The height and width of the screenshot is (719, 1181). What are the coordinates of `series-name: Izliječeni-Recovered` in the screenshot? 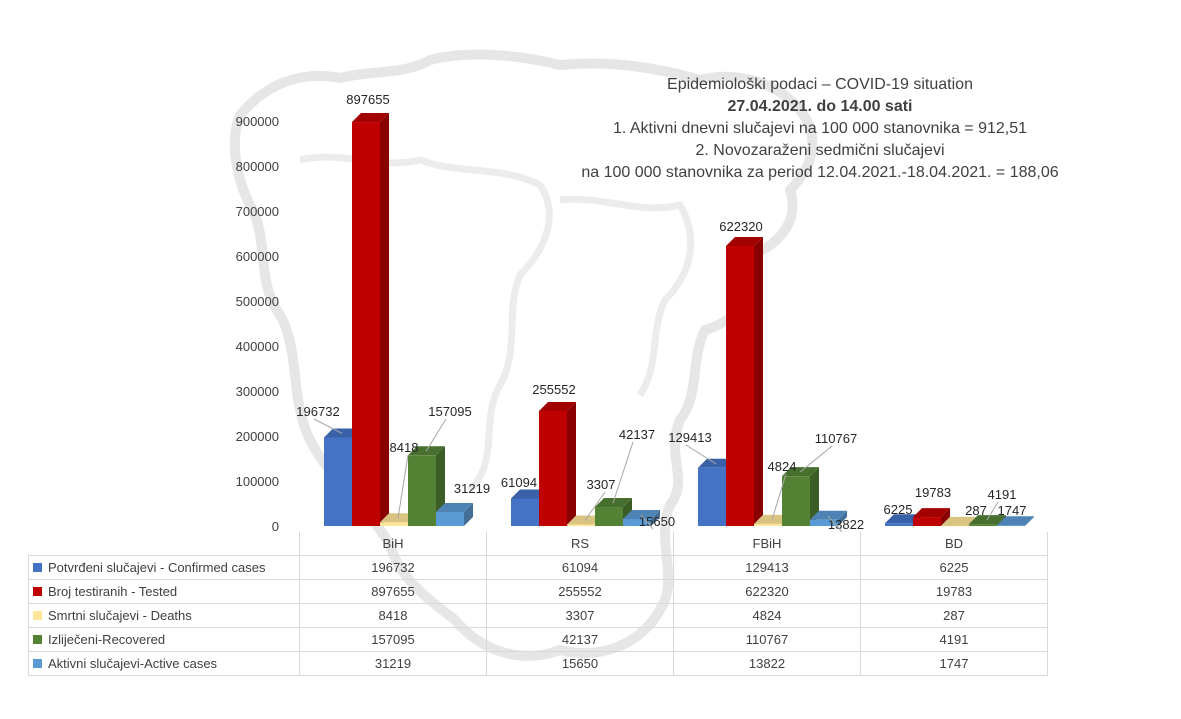 It's located at (107, 639).